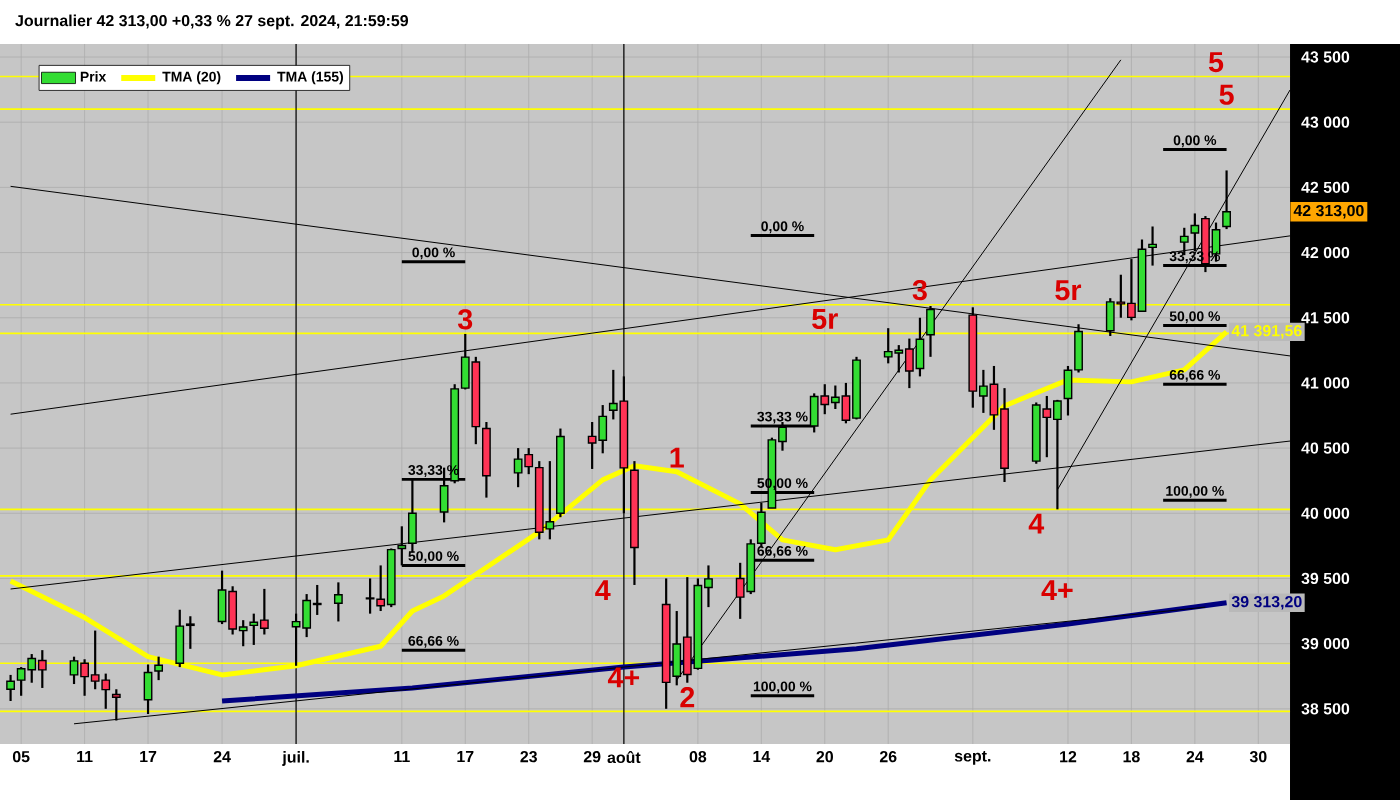 The width and height of the screenshot is (1400, 800). What do you see at coordinates (1057, 590) in the screenshot?
I see `annotation: 4+` at bounding box center [1057, 590].